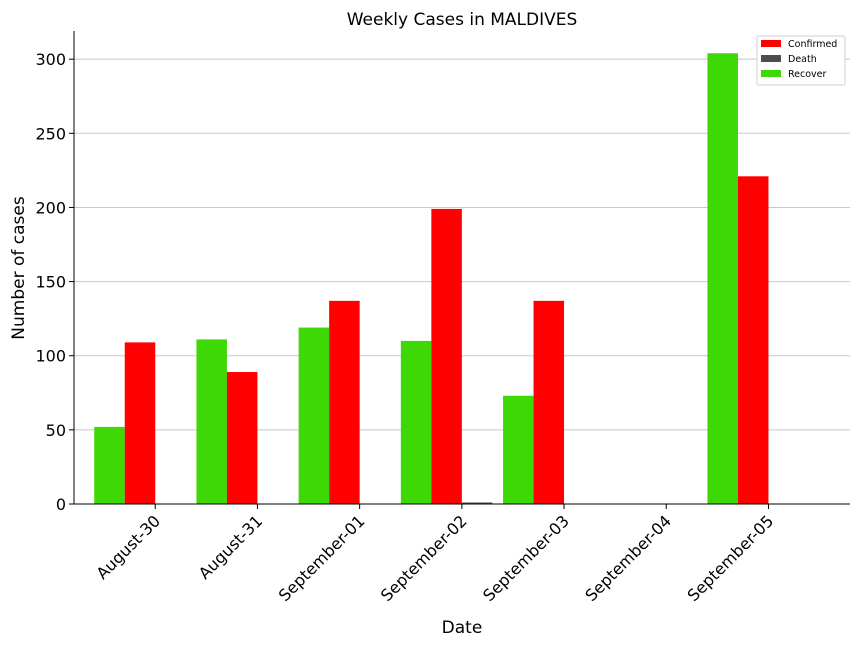 The height and width of the screenshot is (652, 864). What do you see at coordinates (462, 20) in the screenshot?
I see `chart-title: Weekly Cases in MALDIVES` at bounding box center [462, 20].